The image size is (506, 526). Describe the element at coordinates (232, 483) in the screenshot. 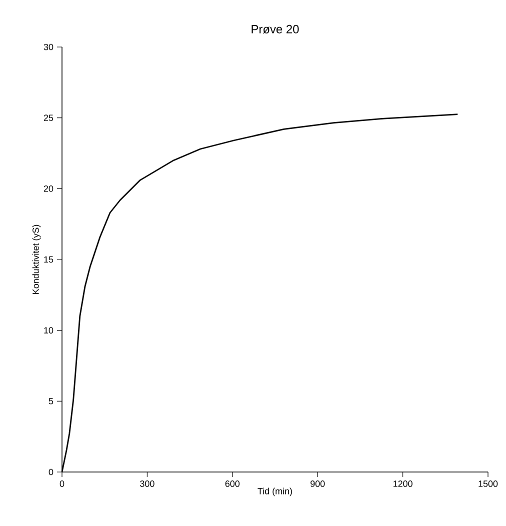

I see `x-tick-label: 600` at that location.